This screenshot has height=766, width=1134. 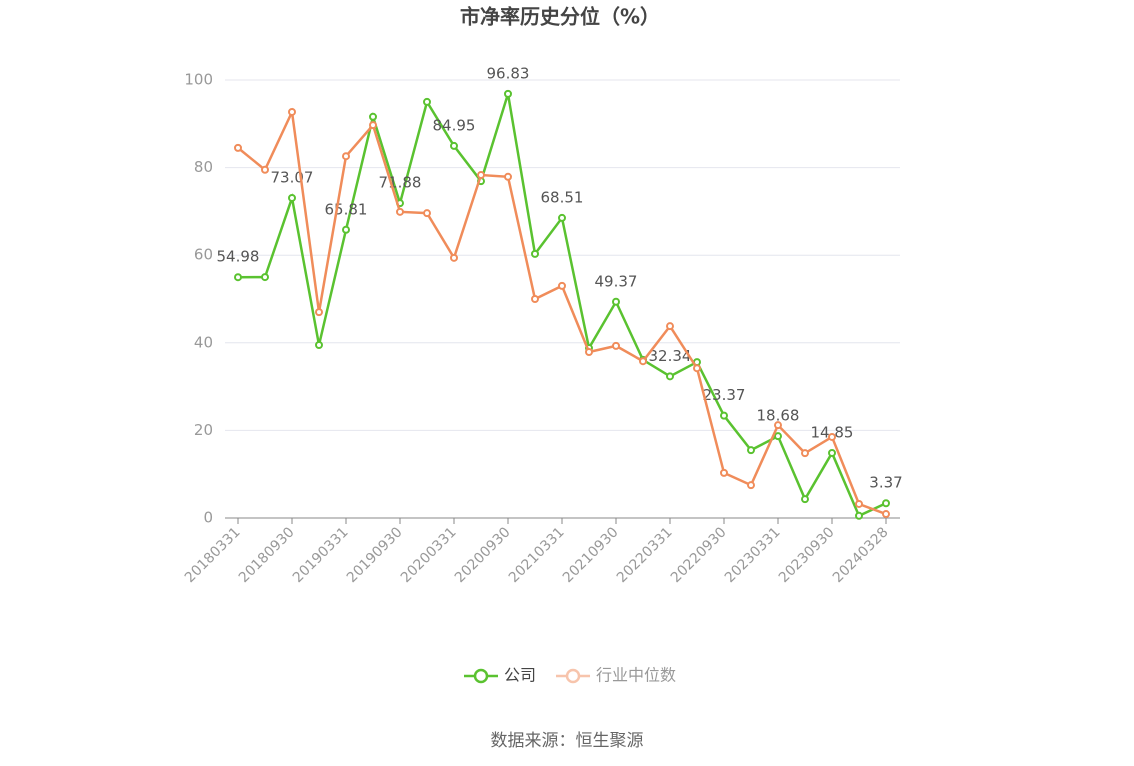 What do you see at coordinates (203, 430) in the screenshot?
I see `y-tick-label: 20` at bounding box center [203, 430].